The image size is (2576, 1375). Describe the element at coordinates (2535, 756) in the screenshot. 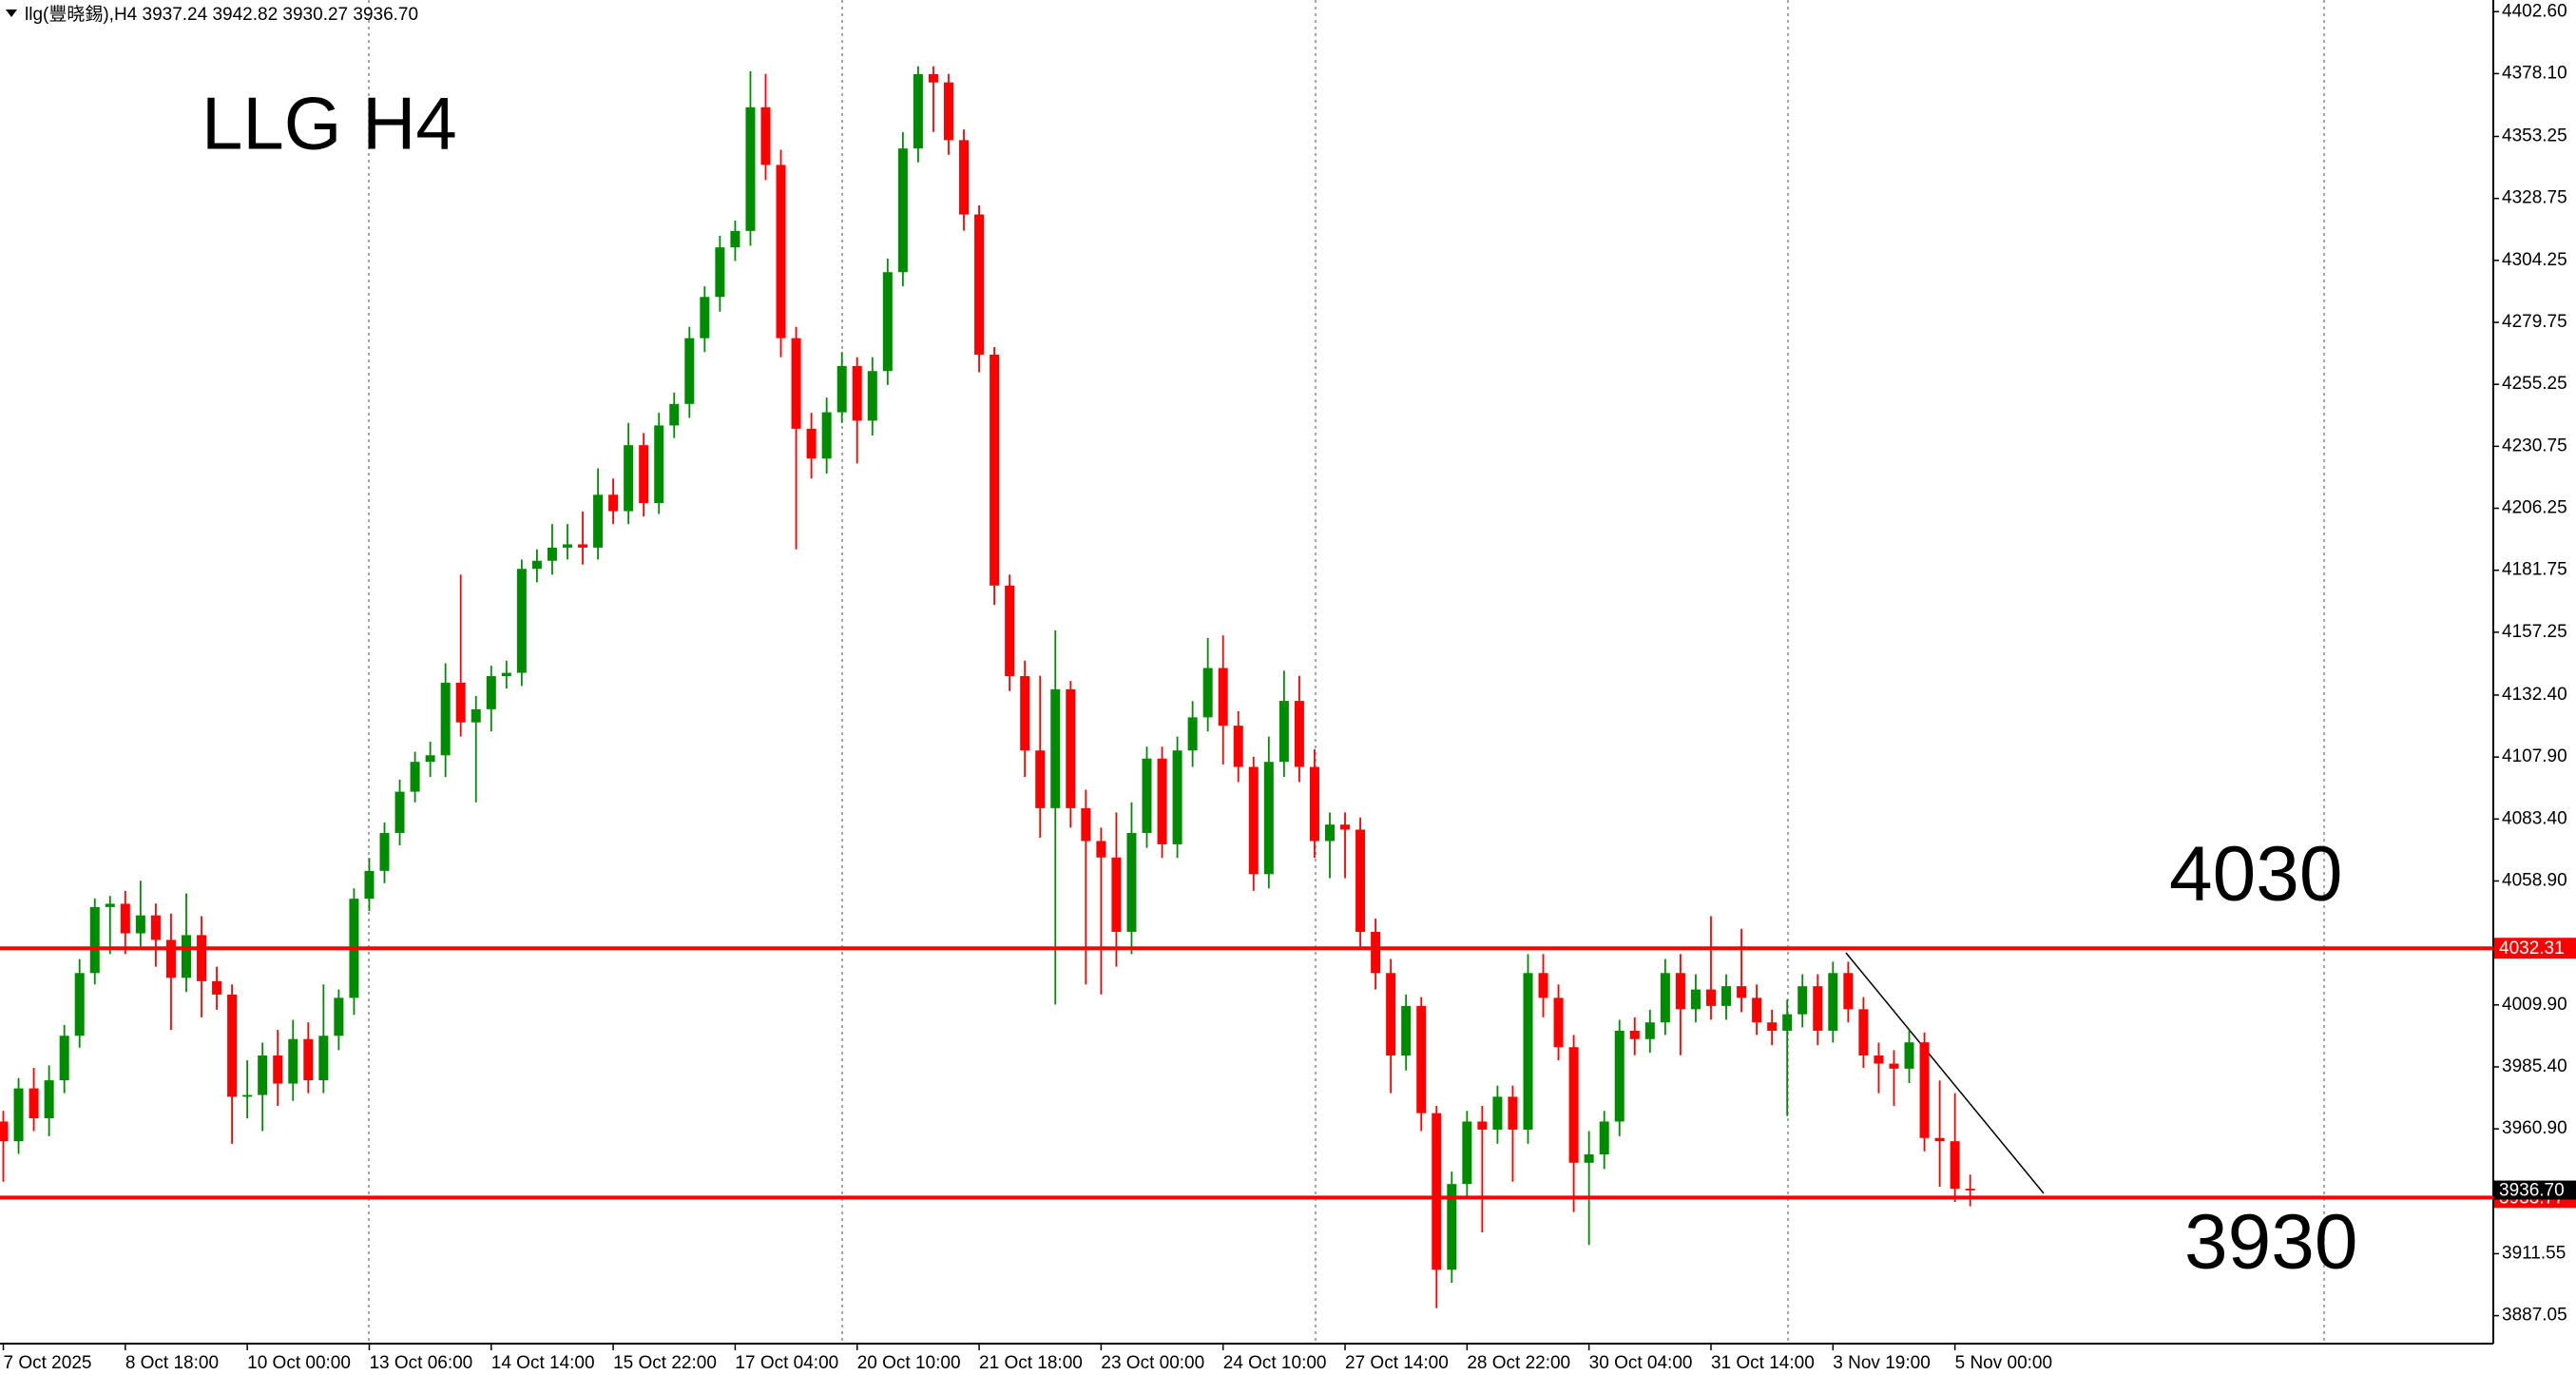

I see `y-tick-label: 4107.90` at that location.